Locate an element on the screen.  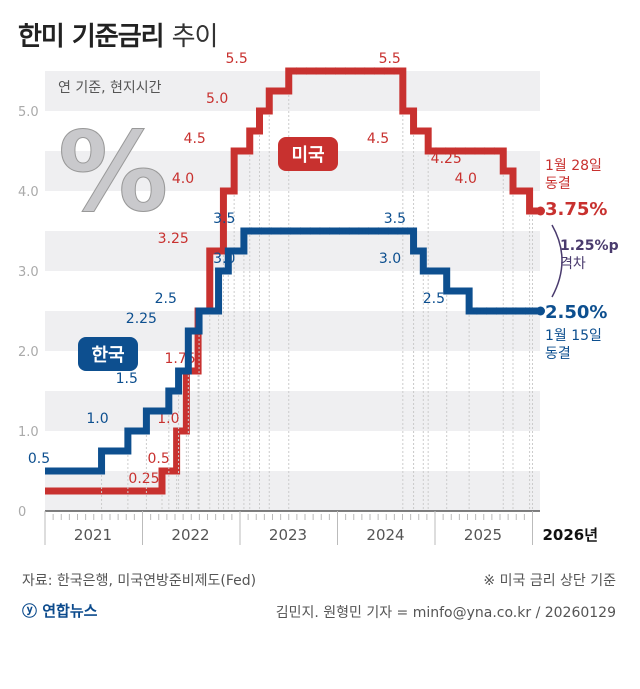
korea-value-label: 1.5 is located at coordinates (127, 379).